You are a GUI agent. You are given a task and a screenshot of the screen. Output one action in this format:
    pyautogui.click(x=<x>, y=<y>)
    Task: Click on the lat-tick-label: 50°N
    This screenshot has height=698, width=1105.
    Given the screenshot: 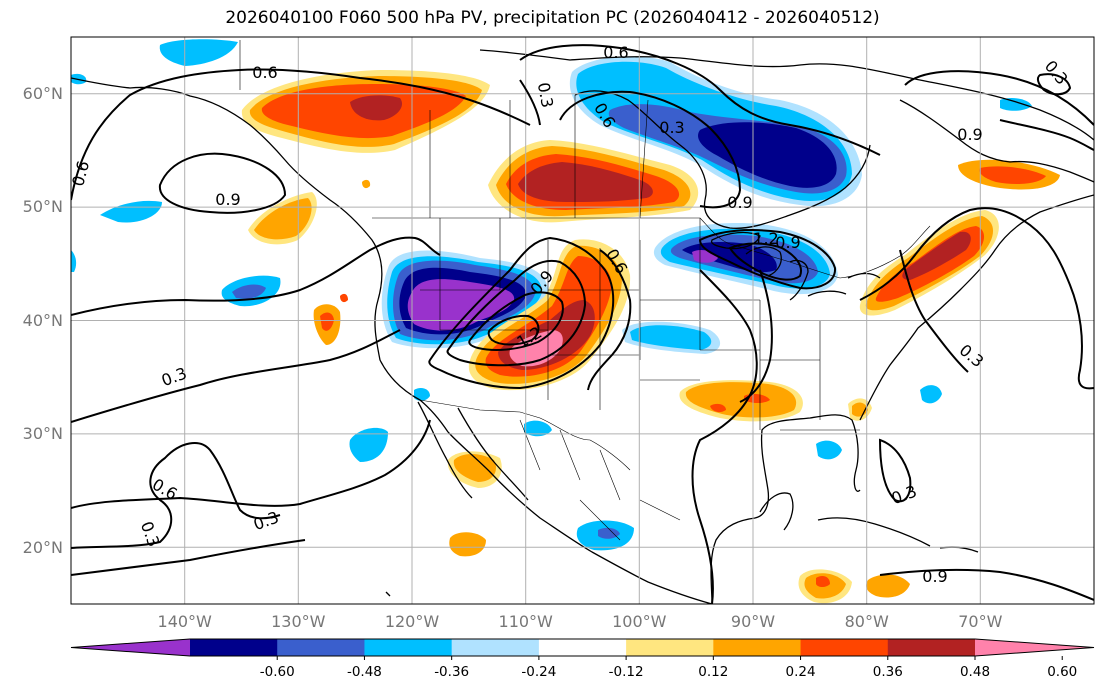 What is the action you would take?
    pyautogui.click(x=43, y=206)
    